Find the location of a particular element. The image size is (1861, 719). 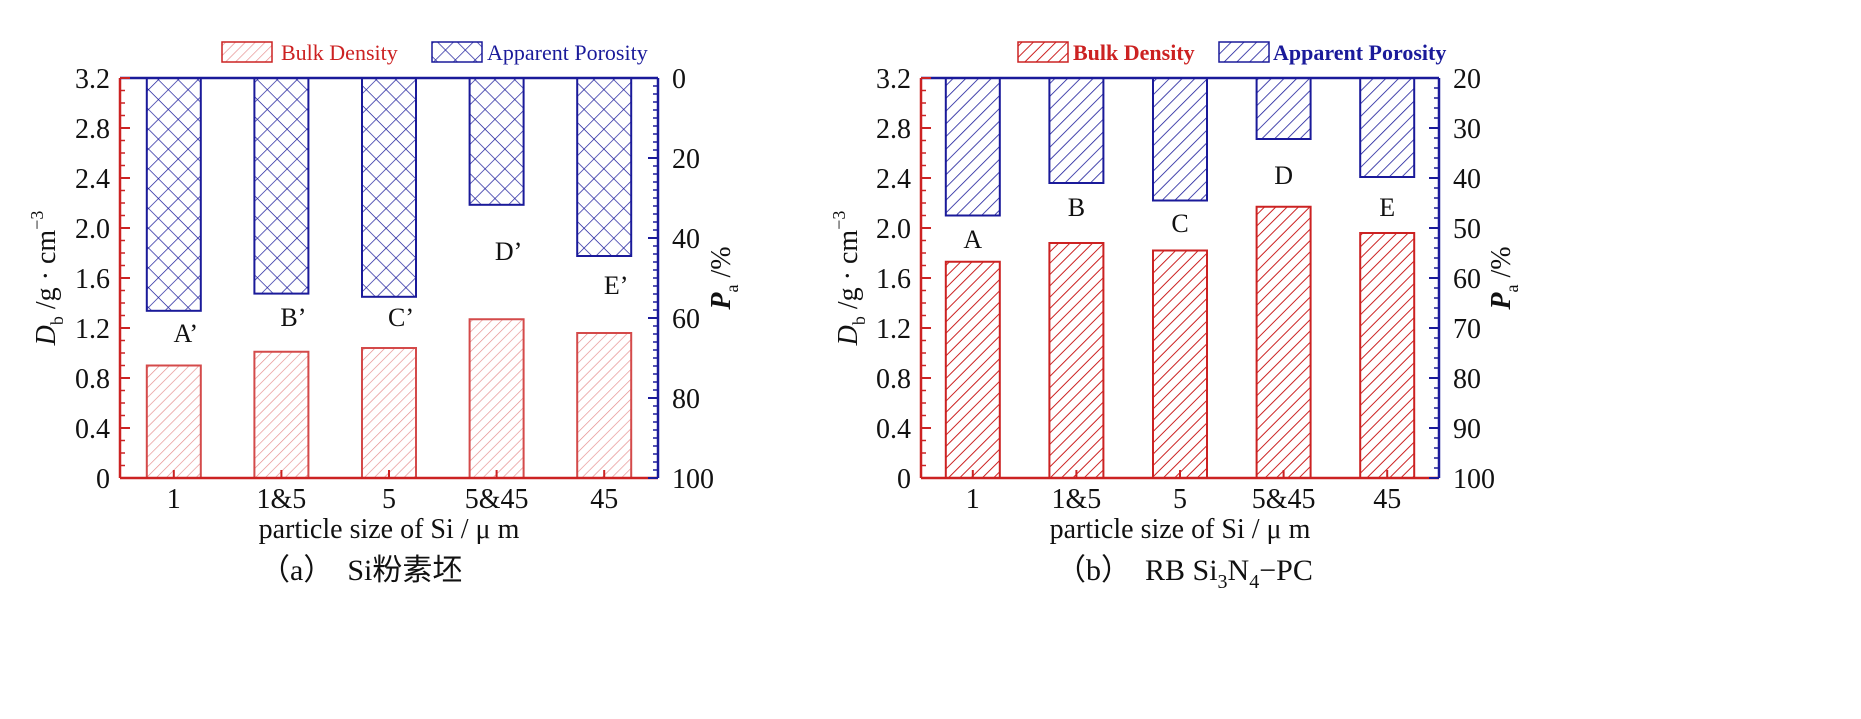

bar-label: B’ is located at coordinates (293, 317).